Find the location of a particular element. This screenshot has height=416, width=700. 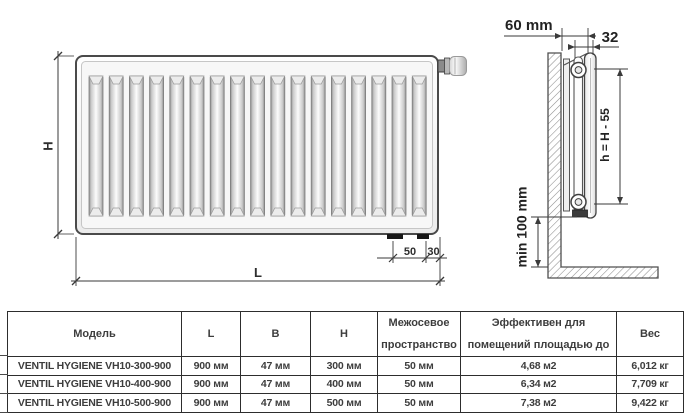

dim-60mm-label: 60 mm is located at coordinates (529, 25).